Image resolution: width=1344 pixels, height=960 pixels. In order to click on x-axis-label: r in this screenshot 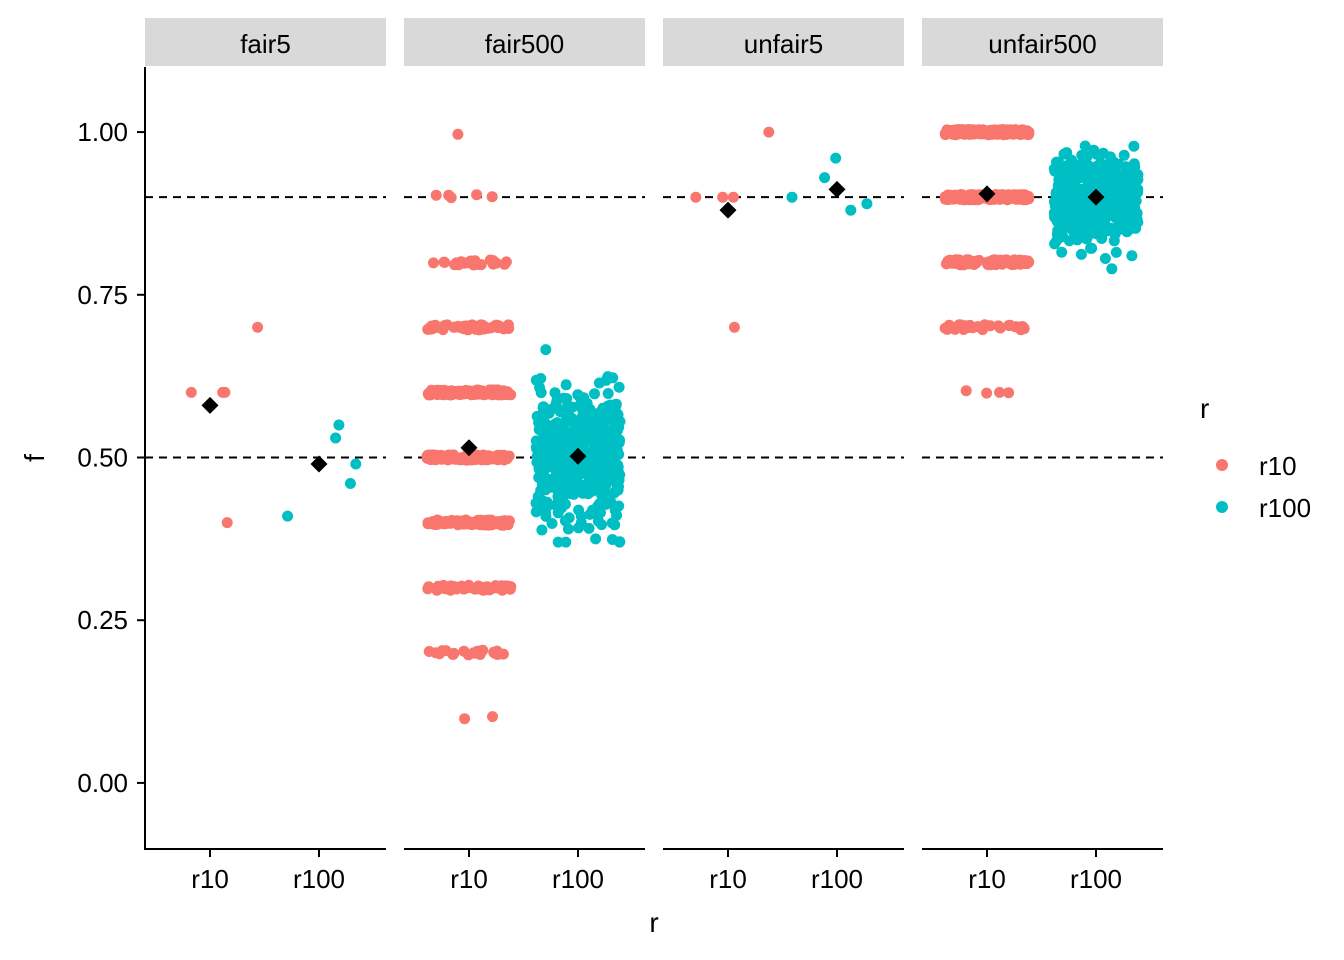, I will do `click(653, 922)`.